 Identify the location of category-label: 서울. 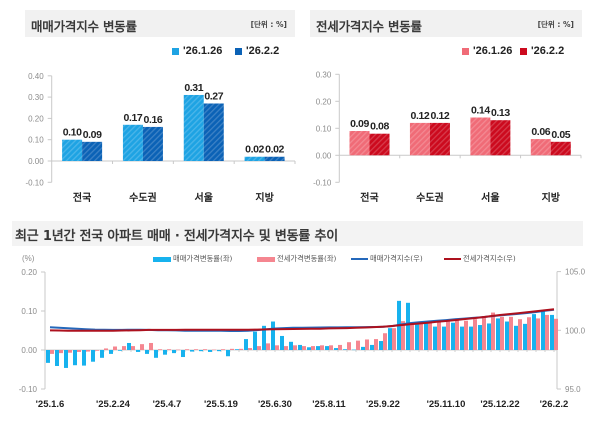
(204, 197).